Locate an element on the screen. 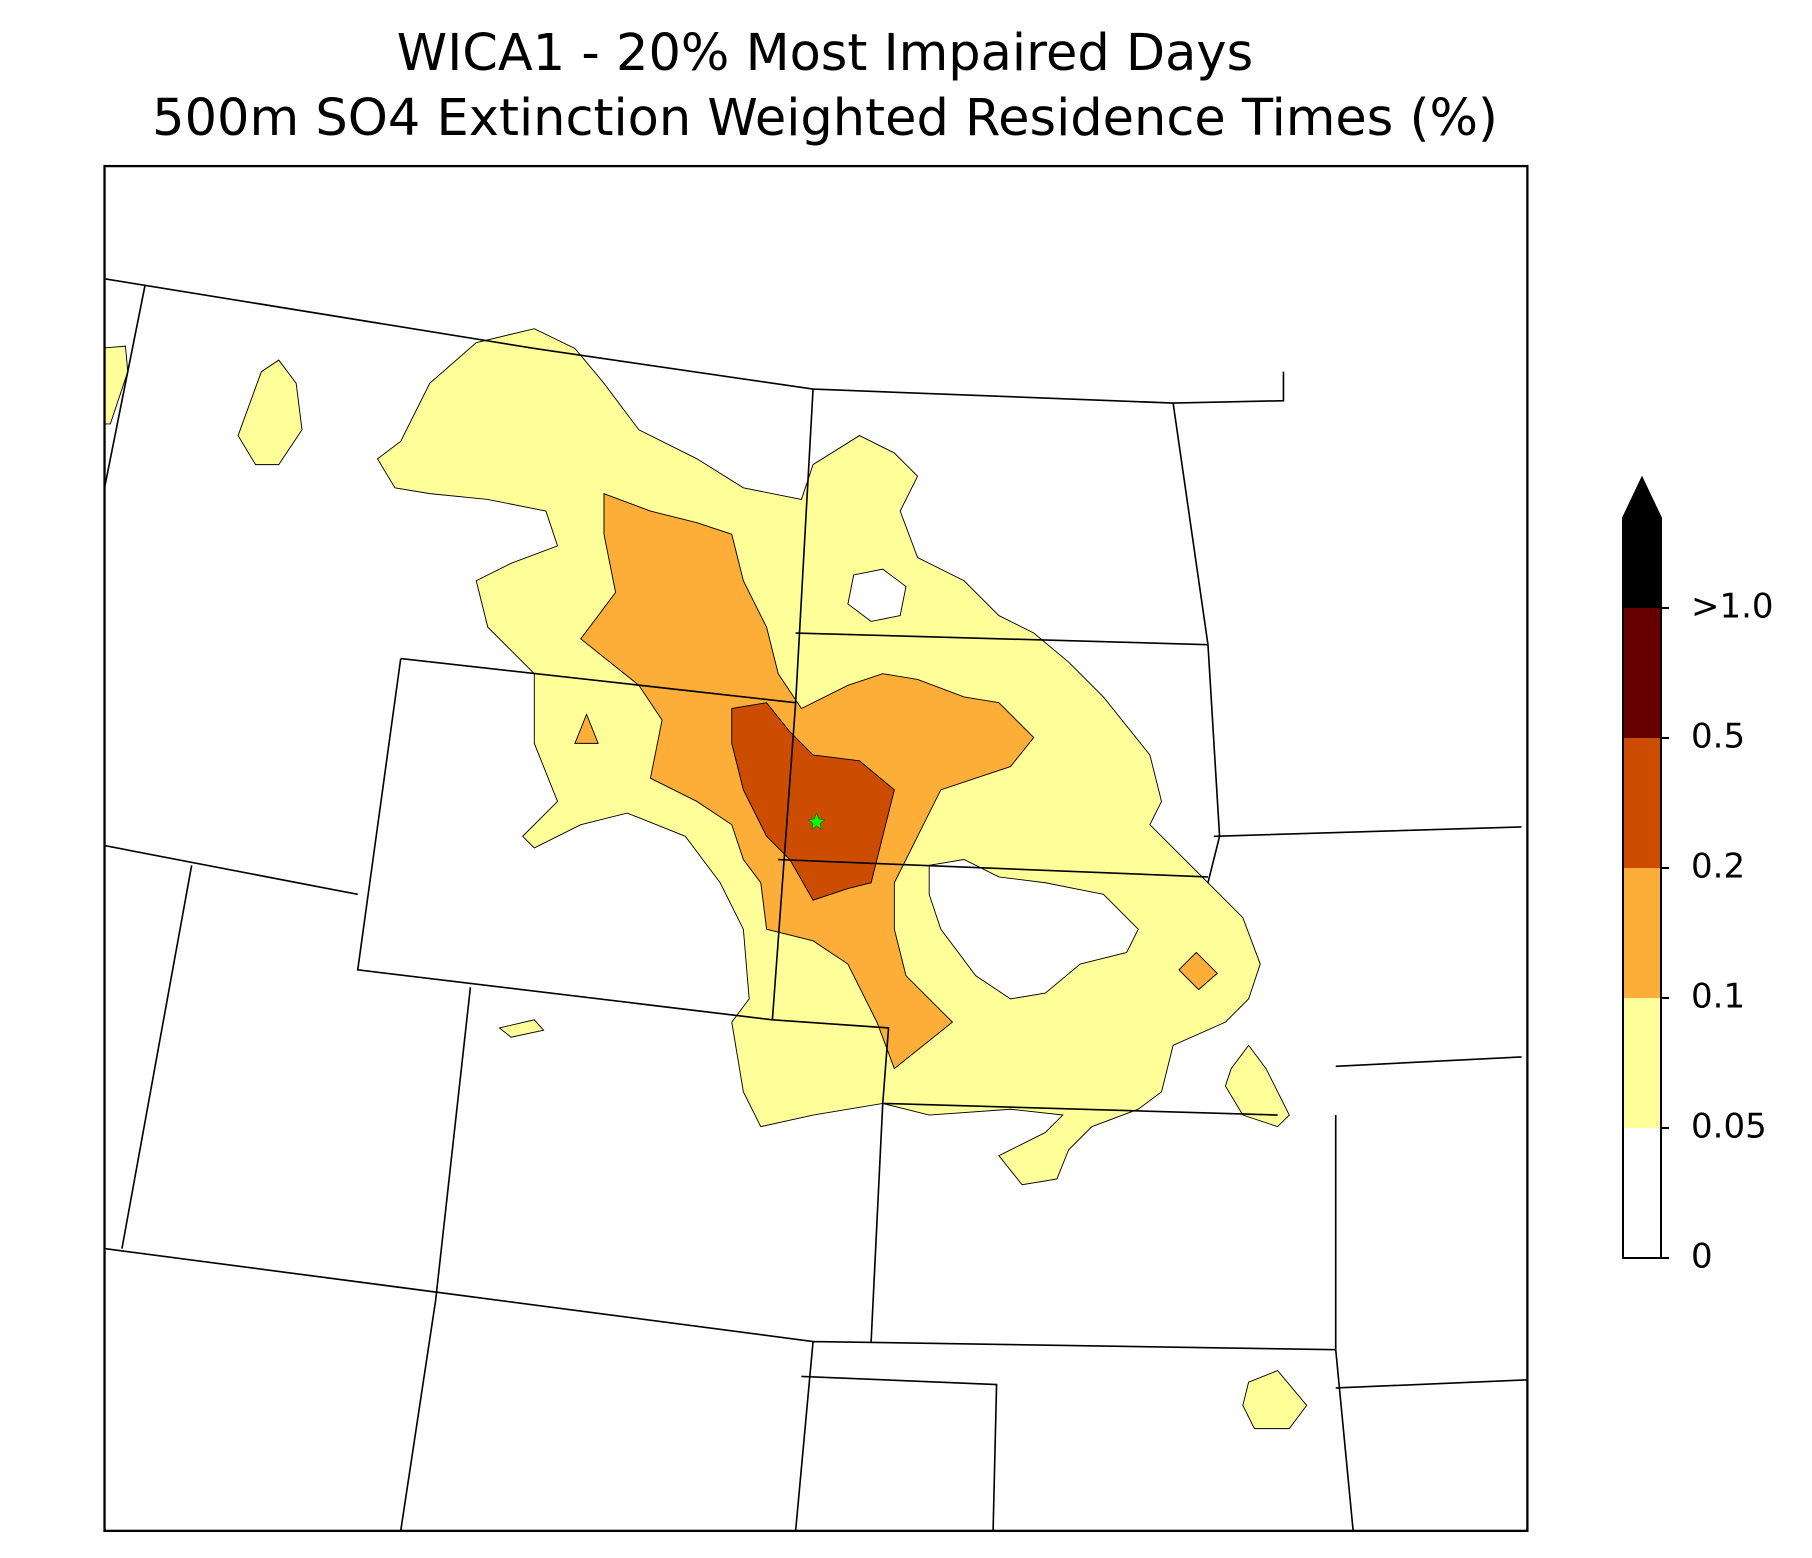 The width and height of the screenshot is (1812, 1558). colorbar-tick-label: >1.0 is located at coordinates (1732, 607).